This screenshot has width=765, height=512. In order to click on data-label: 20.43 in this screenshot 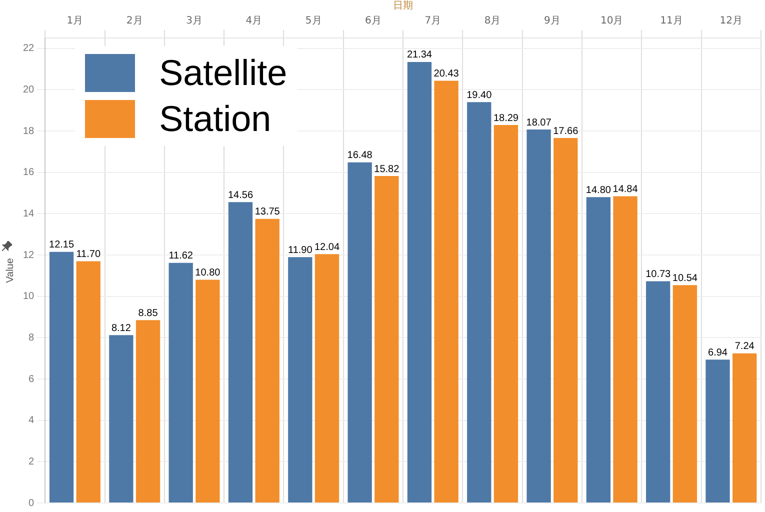, I will do `click(447, 74)`.